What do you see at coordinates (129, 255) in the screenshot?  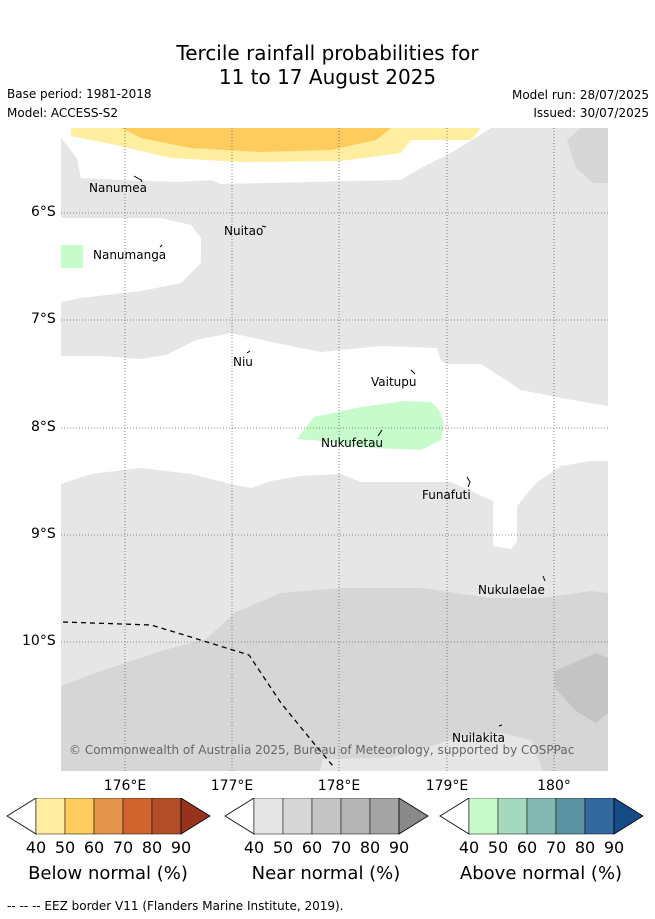 I see `island-label-nanumanga: Nanumanga` at bounding box center [129, 255].